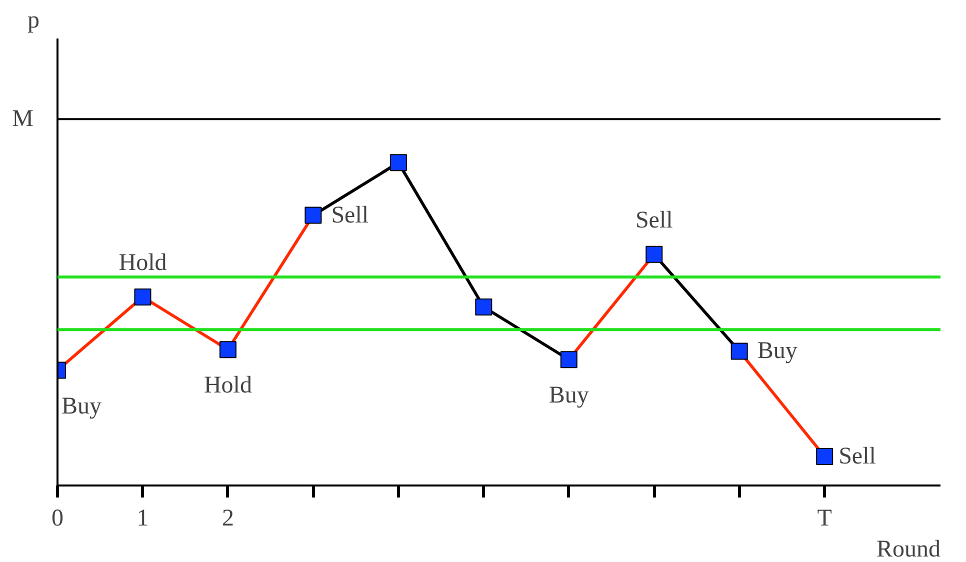 The height and width of the screenshot is (562, 966). Describe the element at coordinates (228, 519) in the screenshot. I see `x-tick-label: 2` at that location.